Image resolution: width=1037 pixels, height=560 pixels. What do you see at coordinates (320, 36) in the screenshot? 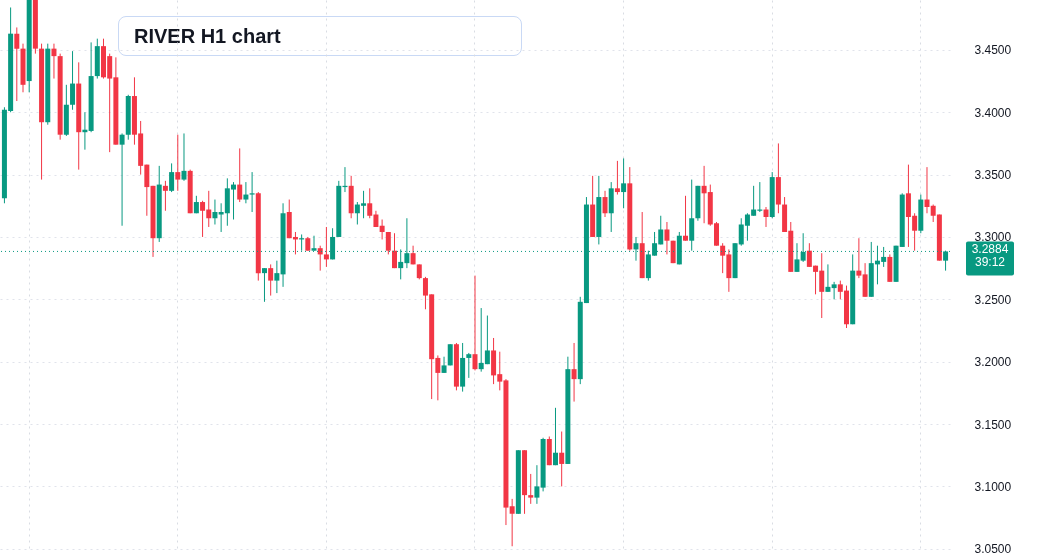
I see `text: RIVER H1 chart` at bounding box center [320, 36].